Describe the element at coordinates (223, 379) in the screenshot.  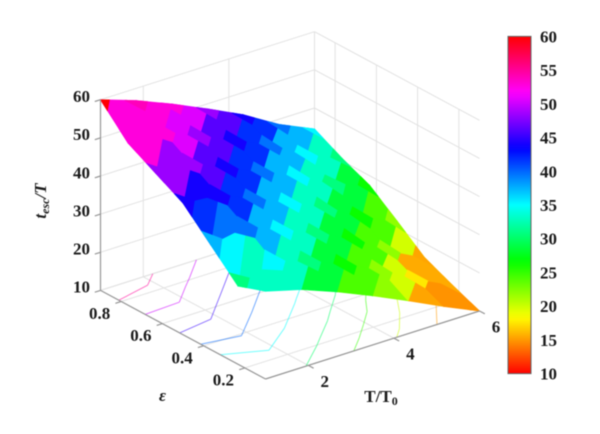
I see `svg-text: 0.2` at that location.